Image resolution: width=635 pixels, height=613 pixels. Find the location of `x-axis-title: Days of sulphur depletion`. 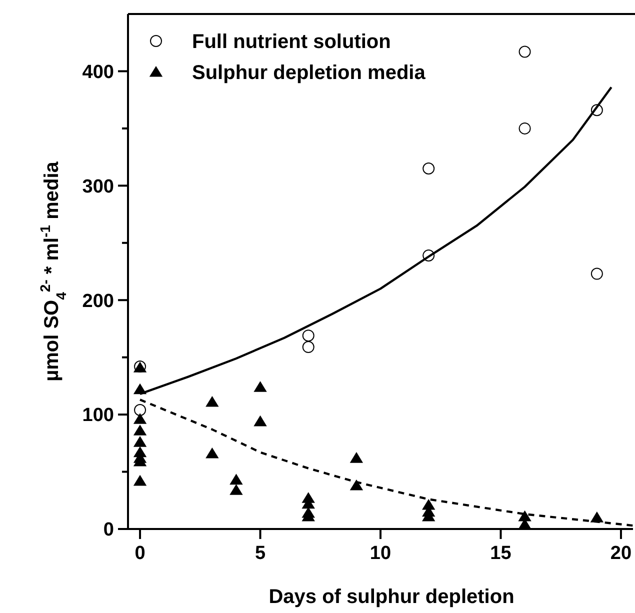

x-axis-title: Days of sulphur depletion is located at coordinates (391, 597).